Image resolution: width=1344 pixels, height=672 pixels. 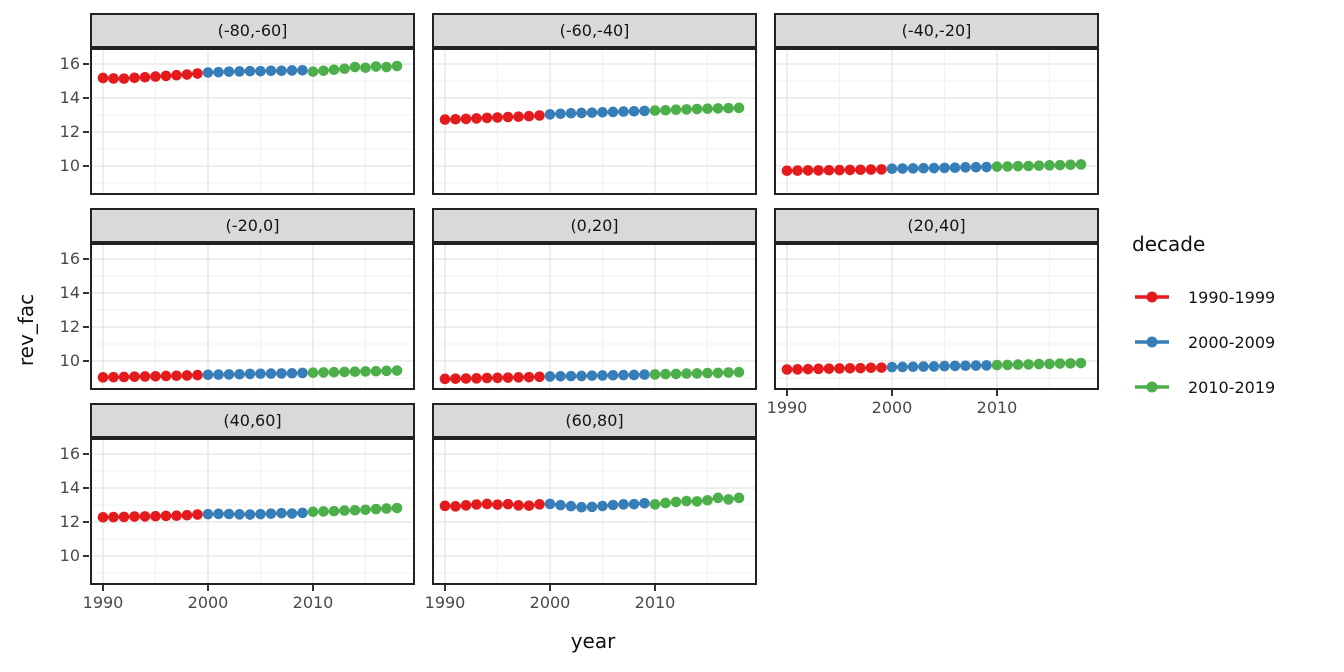 What do you see at coordinates (1203, 342) in the screenshot?
I see `legend-entry-2000s: 2000-2009` at bounding box center [1203, 342].